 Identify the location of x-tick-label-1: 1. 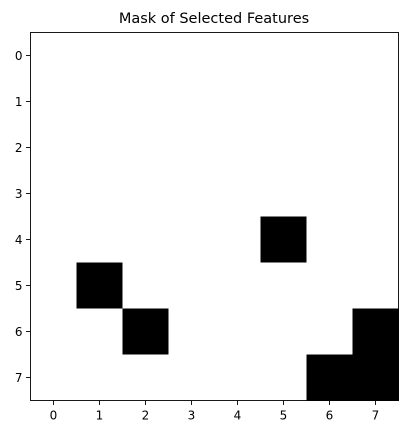
(100, 416).